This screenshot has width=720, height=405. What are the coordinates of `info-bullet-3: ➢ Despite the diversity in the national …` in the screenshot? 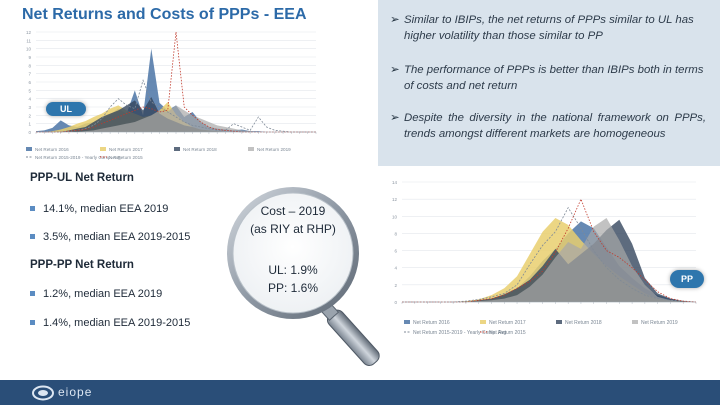 It's located at (548, 126).